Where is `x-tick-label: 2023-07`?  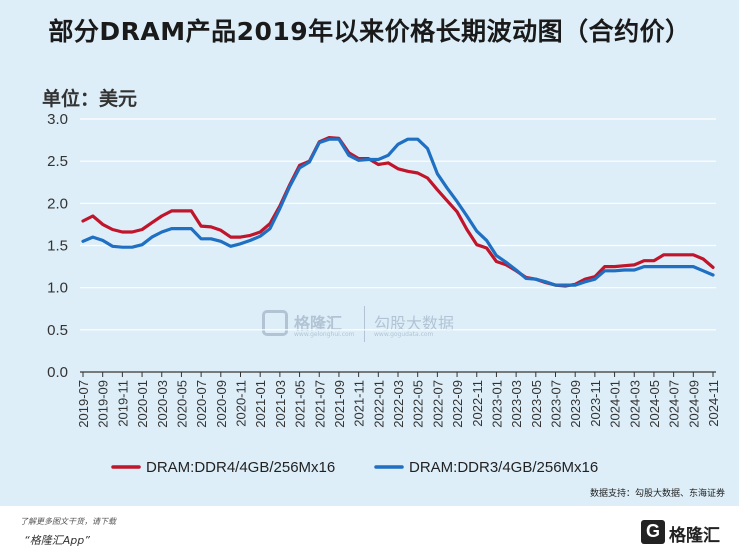
x-tick-label: 2023-07 is located at coordinates (556, 404).